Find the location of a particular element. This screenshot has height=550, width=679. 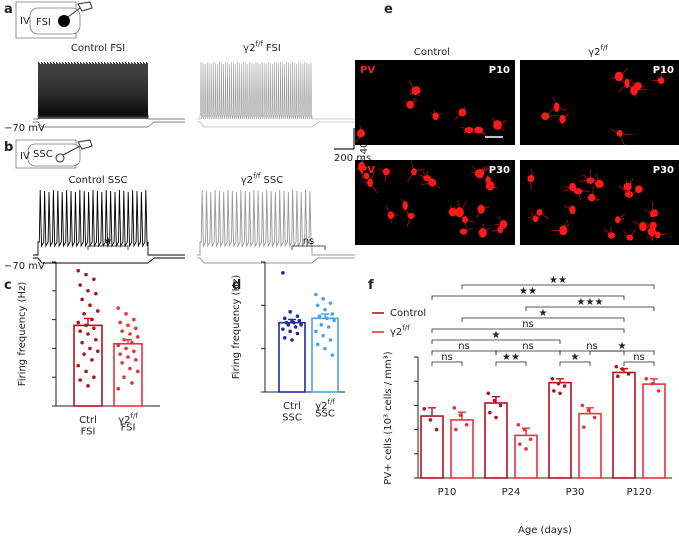

trace-title: γ2f/f SSC is located at coordinates (262, 179).